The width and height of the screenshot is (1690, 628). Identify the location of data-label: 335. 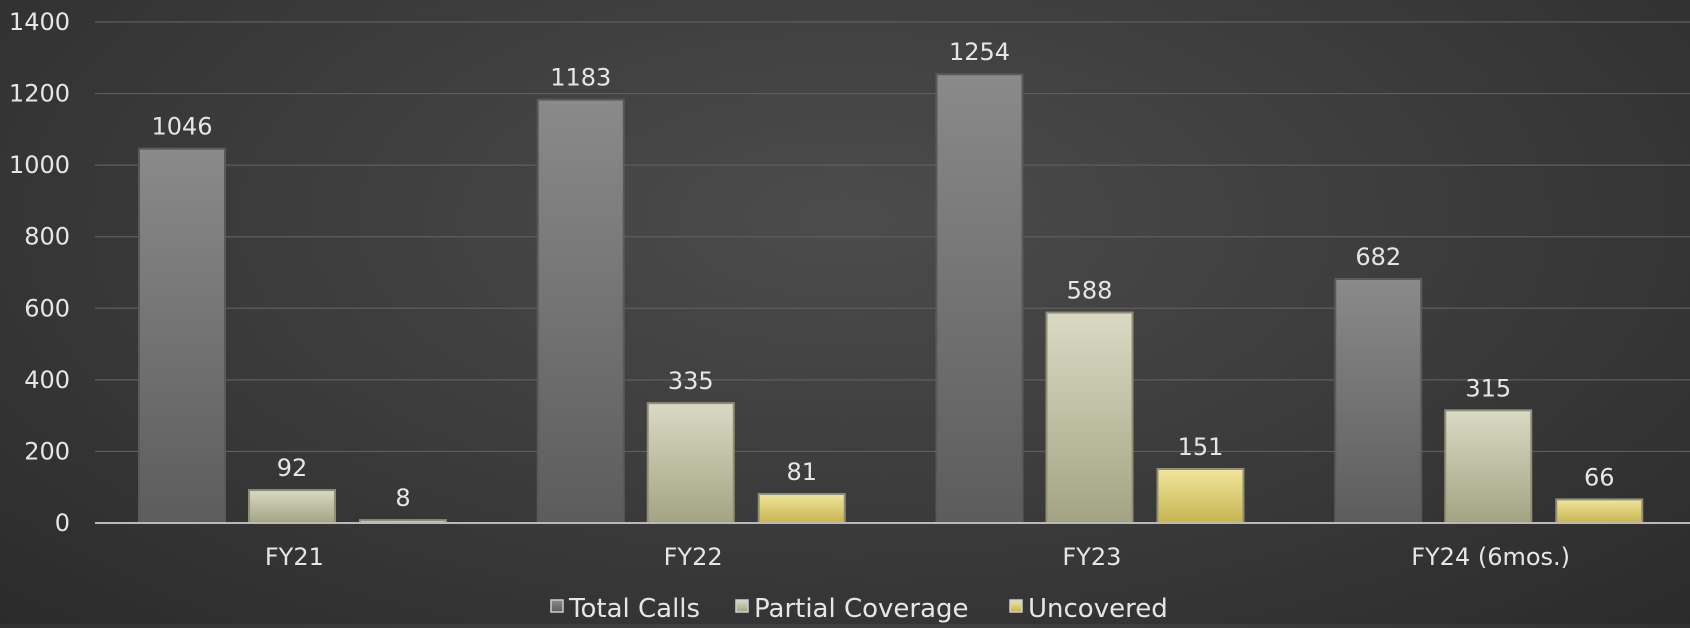
(691, 381).